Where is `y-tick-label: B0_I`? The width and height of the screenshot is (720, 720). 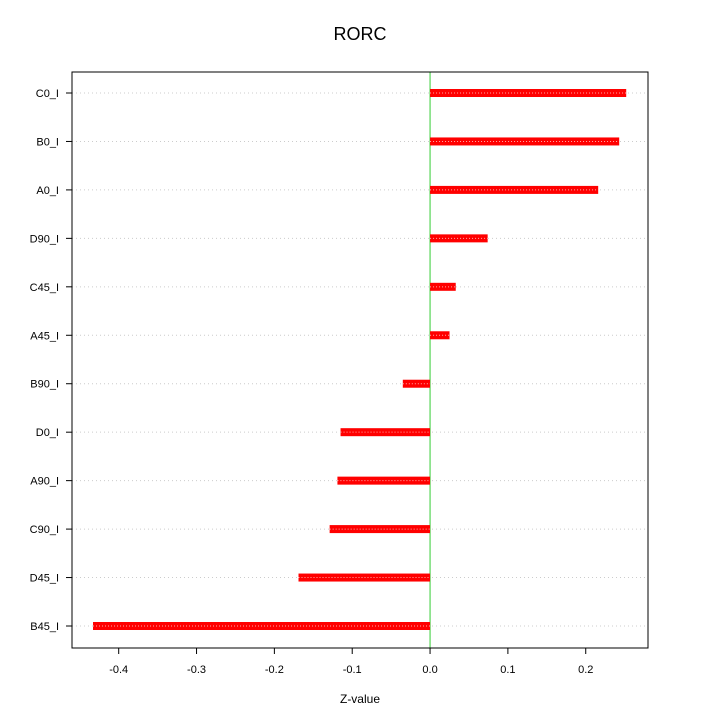 y-tick-label: B0_I is located at coordinates (47, 142).